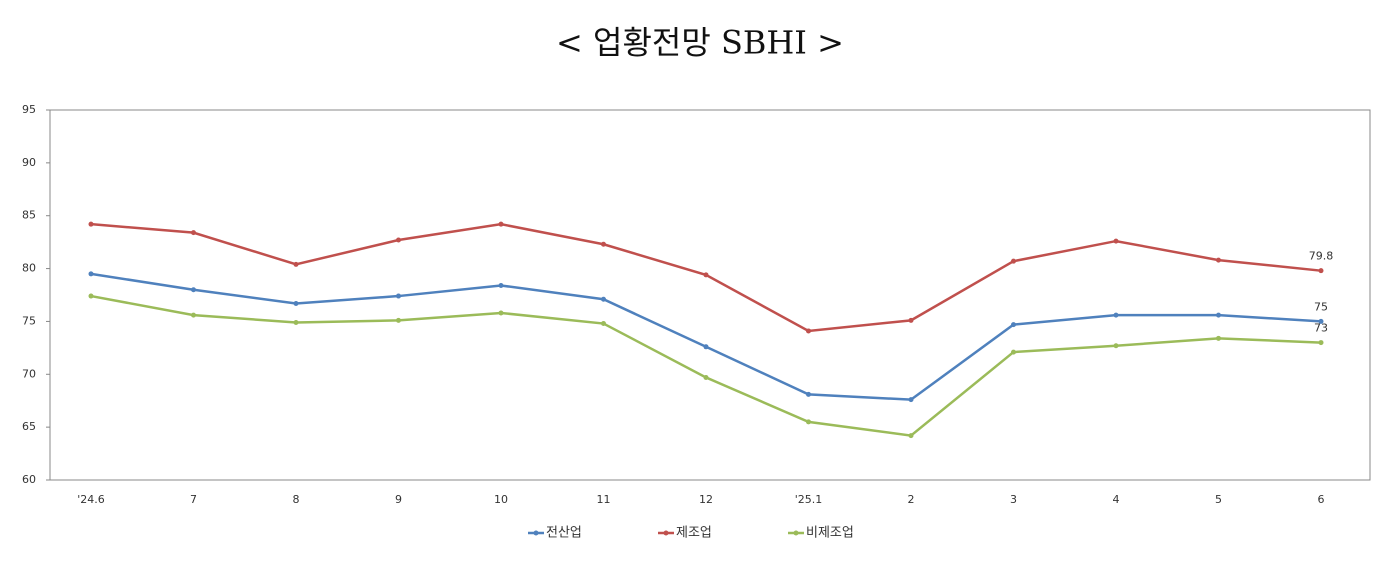  I want to click on x-tick-label: 12, so click(706, 499).